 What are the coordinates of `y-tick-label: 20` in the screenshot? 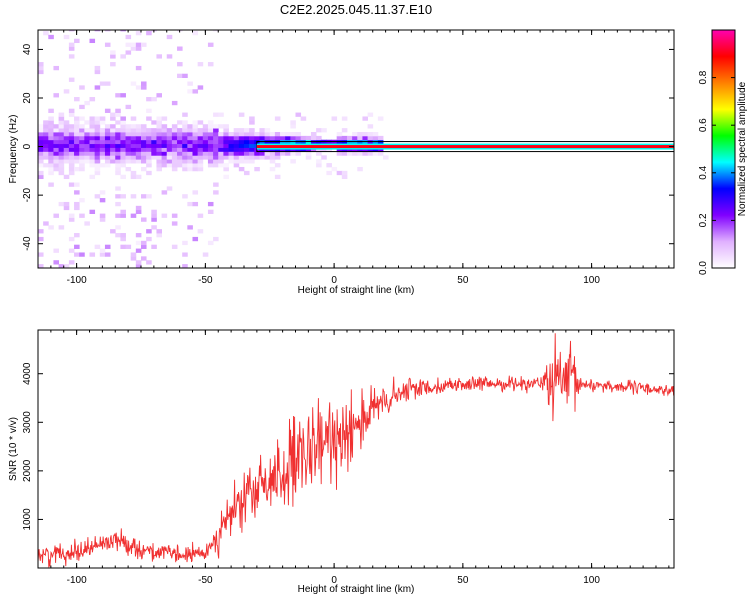 It's located at (27, 98).